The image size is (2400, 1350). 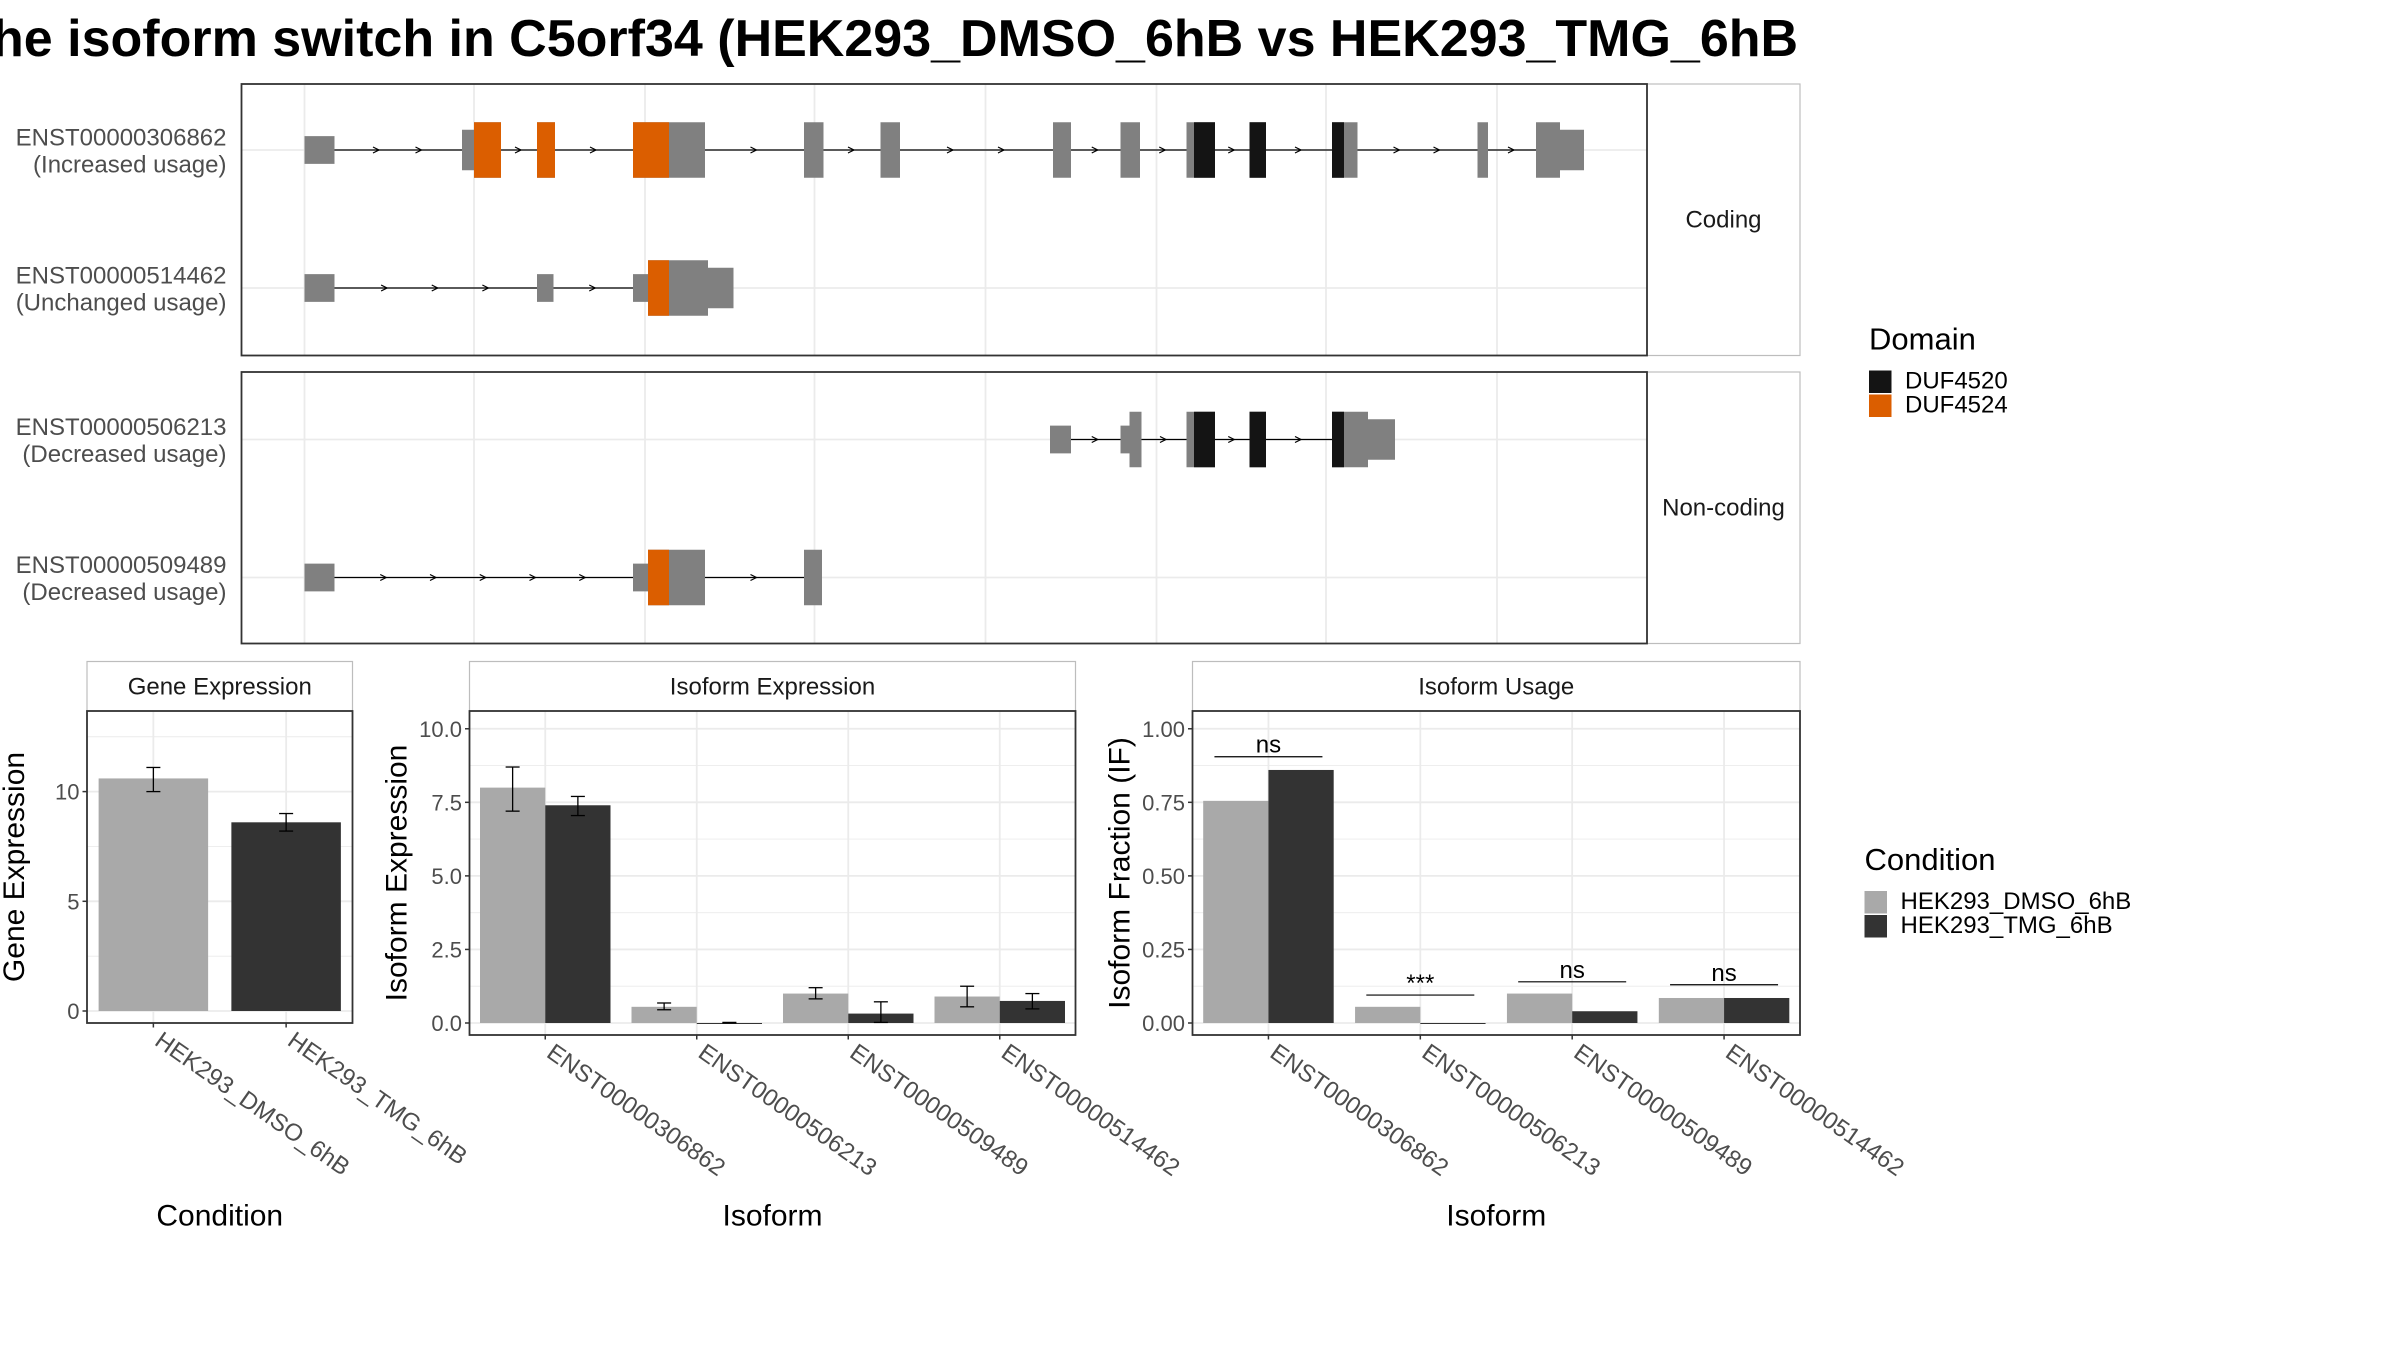 I want to click on x-axis-title: Isoform, so click(x=1496, y=1216).